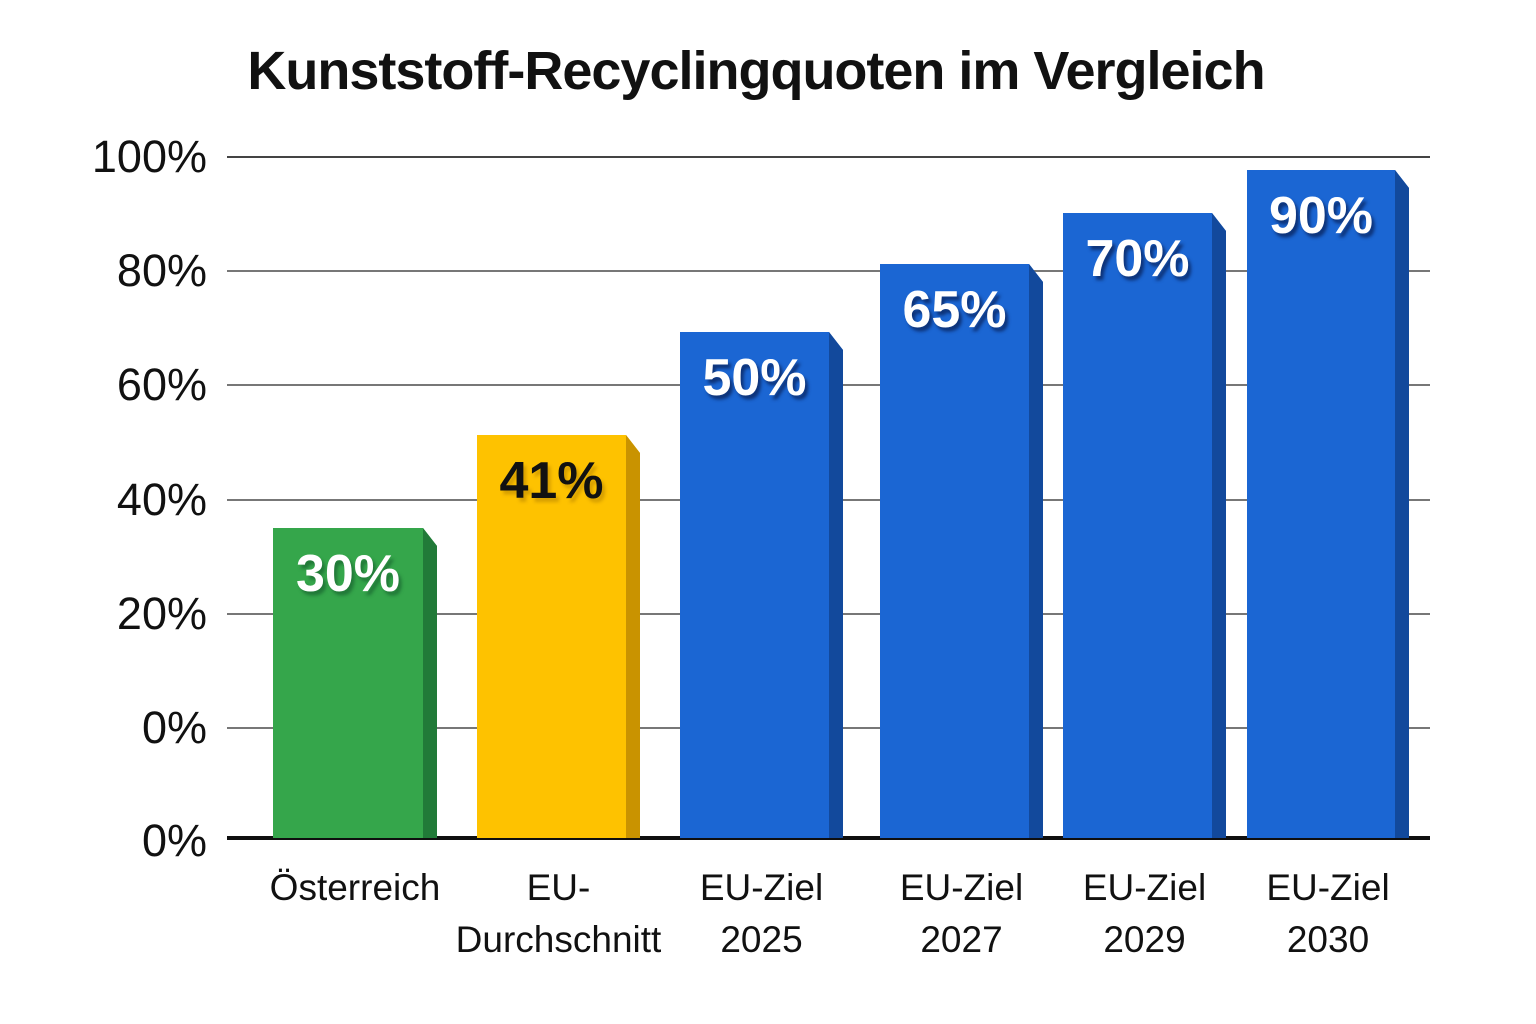  I want to click on bar-value-label: 90%, so click(1321, 216).